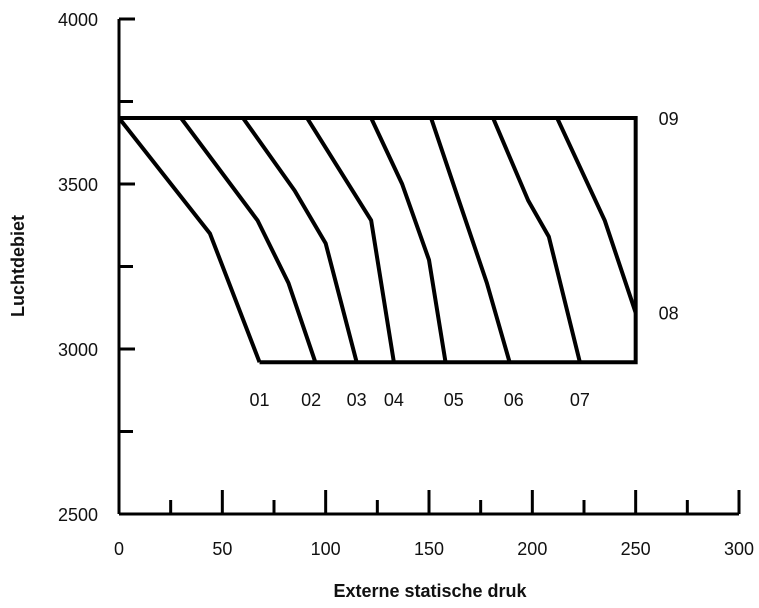  What do you see at coordinates (78, 185) in the screenshot?
I see `y-tick-label: 3500` at bounding box center [78, 185].